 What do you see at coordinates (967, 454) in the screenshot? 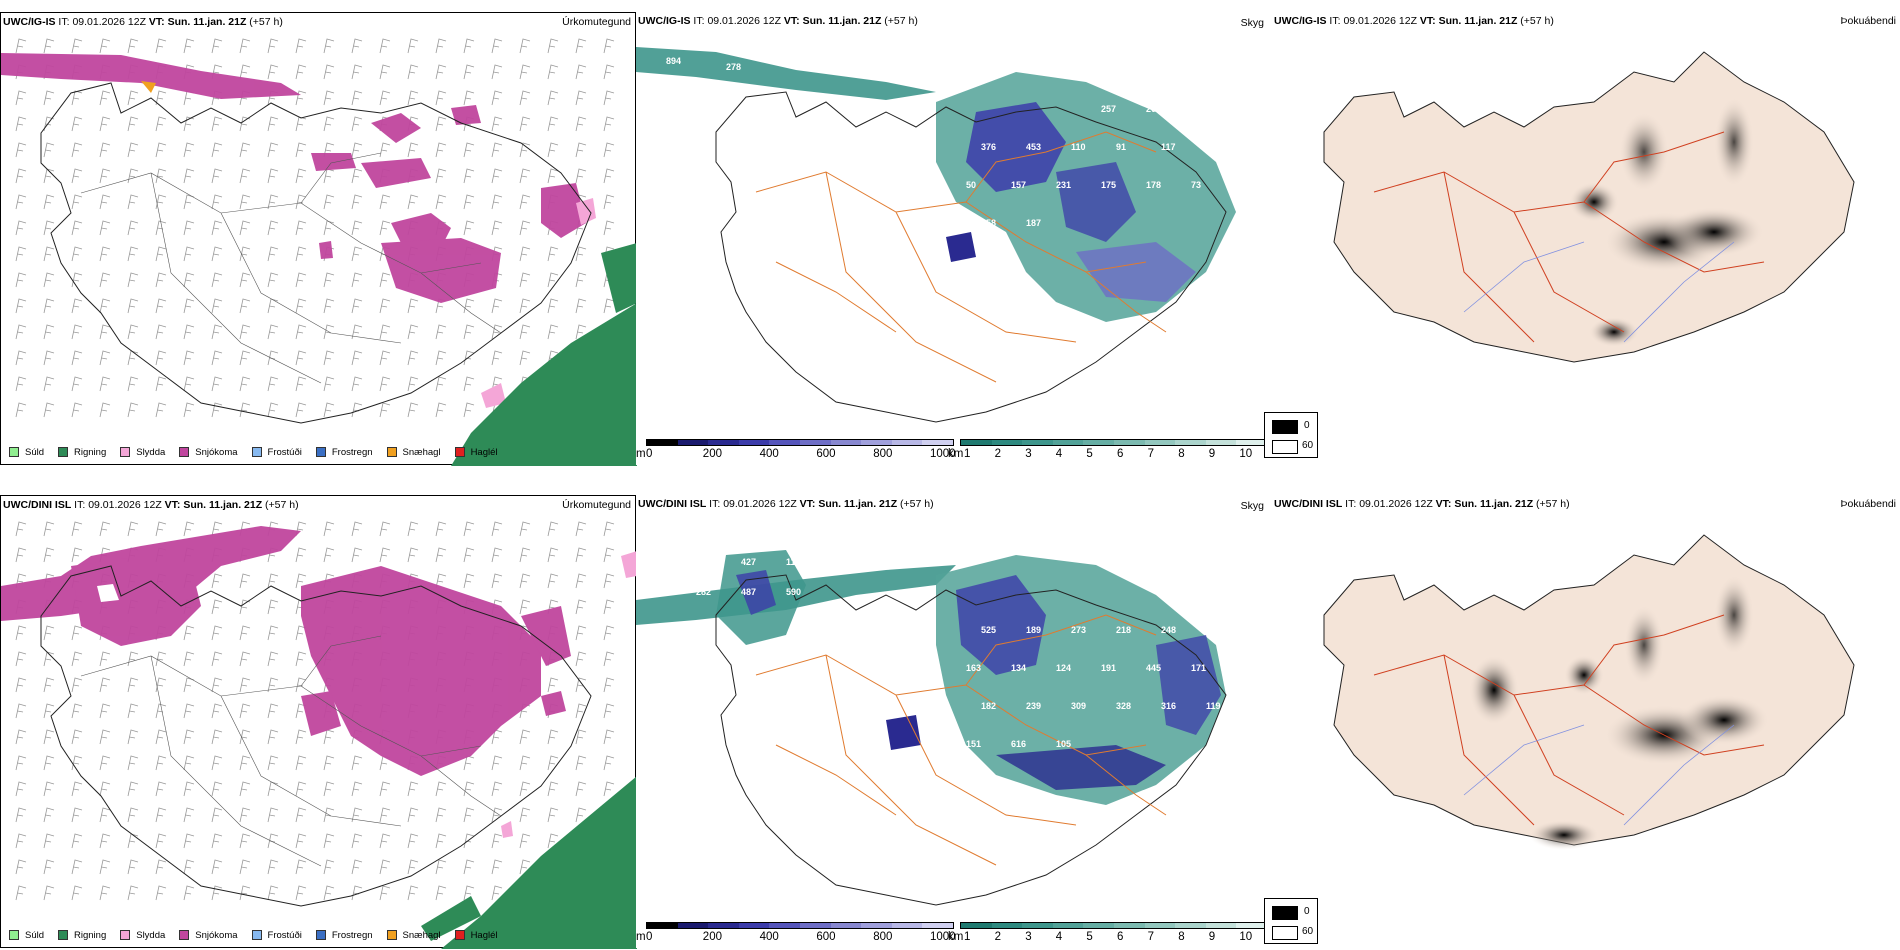
I see `scale-tick: 1` at bounding box center [967, 454].